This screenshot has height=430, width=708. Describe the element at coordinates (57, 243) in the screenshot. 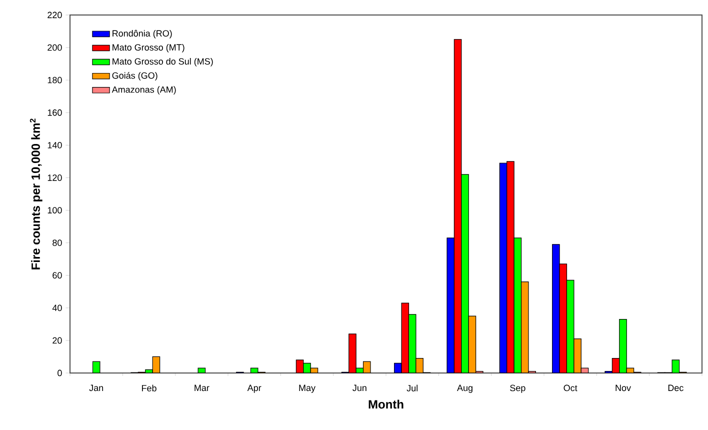

I see `y-tick-label: 80` at that location.